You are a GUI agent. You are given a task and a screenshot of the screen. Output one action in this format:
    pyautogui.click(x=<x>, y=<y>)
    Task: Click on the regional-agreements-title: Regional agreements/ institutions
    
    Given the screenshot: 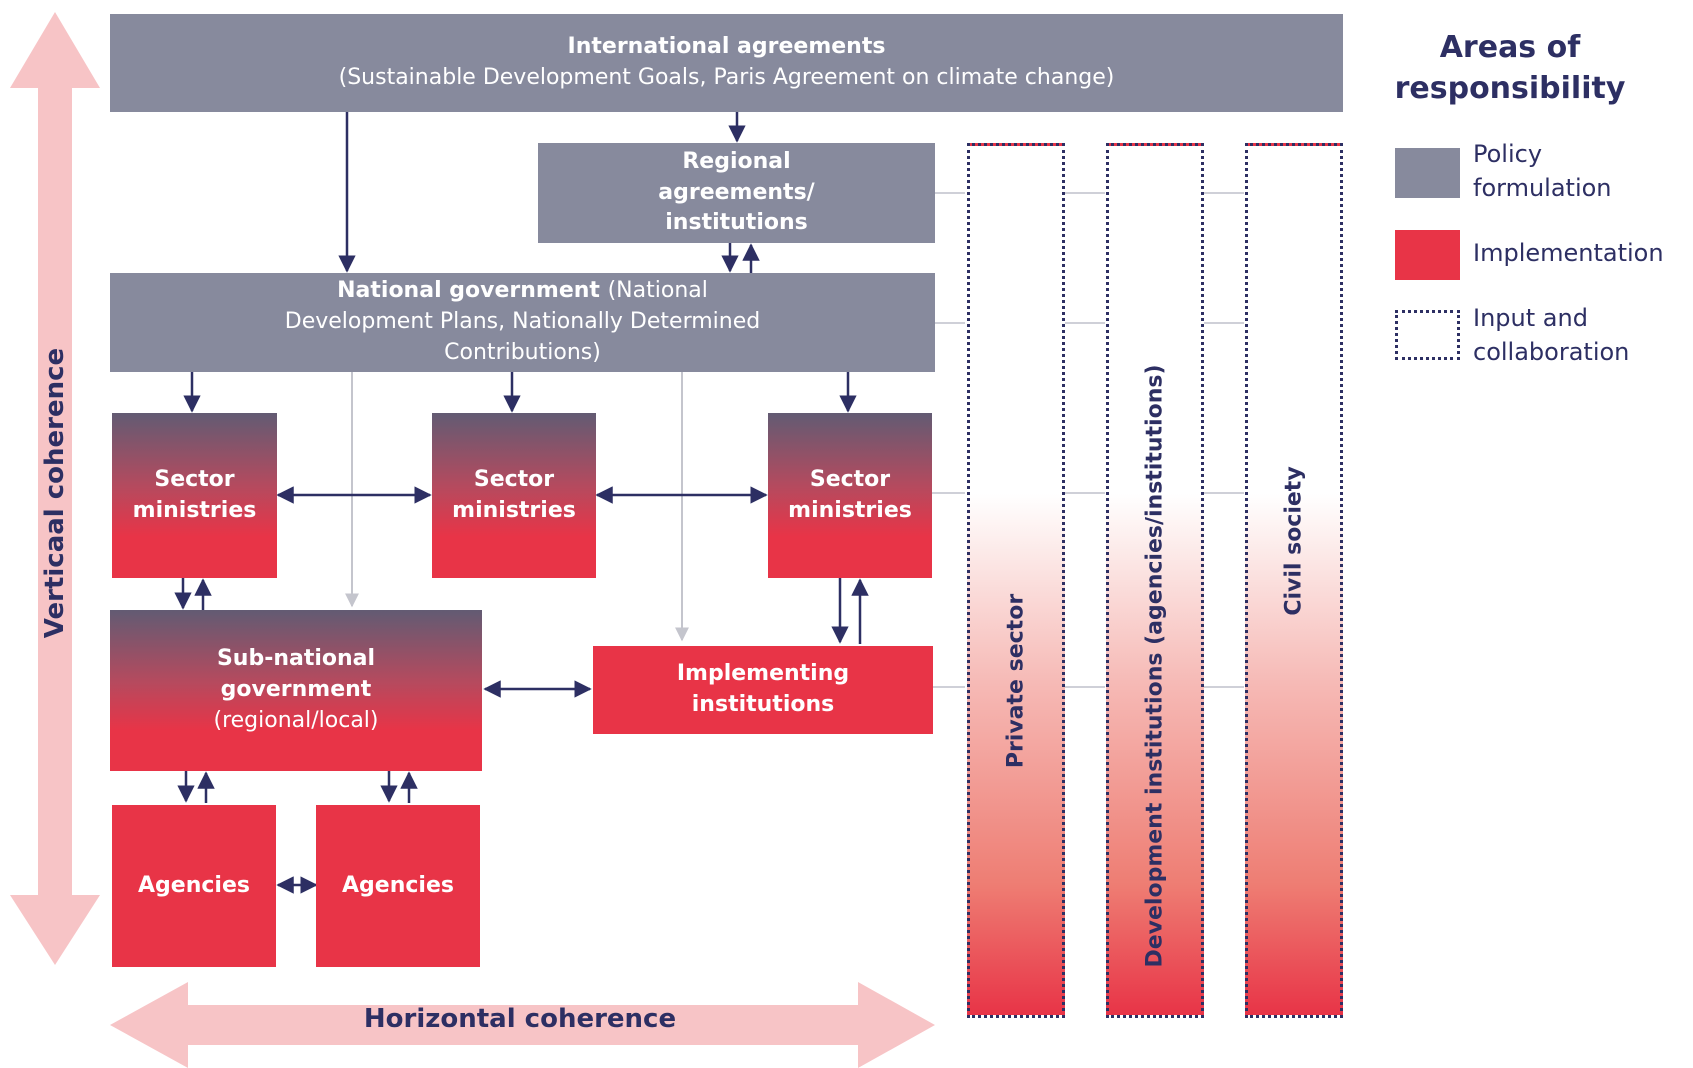 What is the action you would take?
    pyautogui.click(x=736, y=192)
    